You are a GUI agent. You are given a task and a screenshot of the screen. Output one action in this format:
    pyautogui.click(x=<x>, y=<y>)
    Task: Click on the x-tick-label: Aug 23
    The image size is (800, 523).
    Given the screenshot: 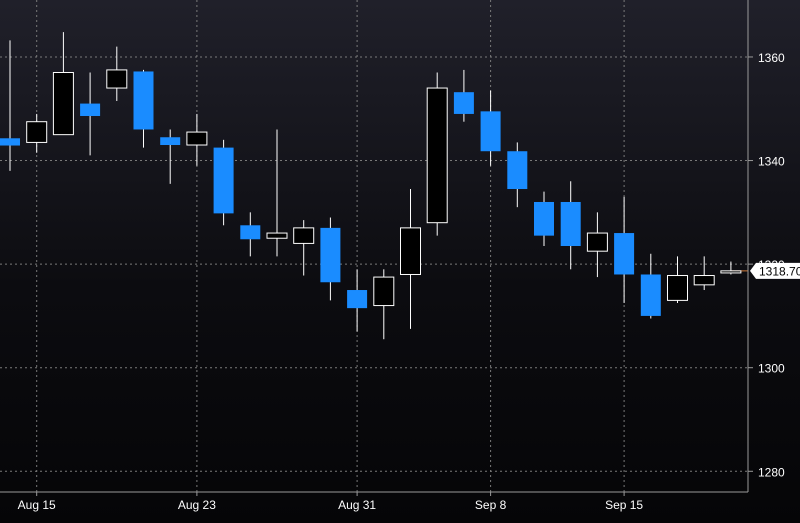 What is the action you would take?
    pyautogui.click(x=197, y=505)
    